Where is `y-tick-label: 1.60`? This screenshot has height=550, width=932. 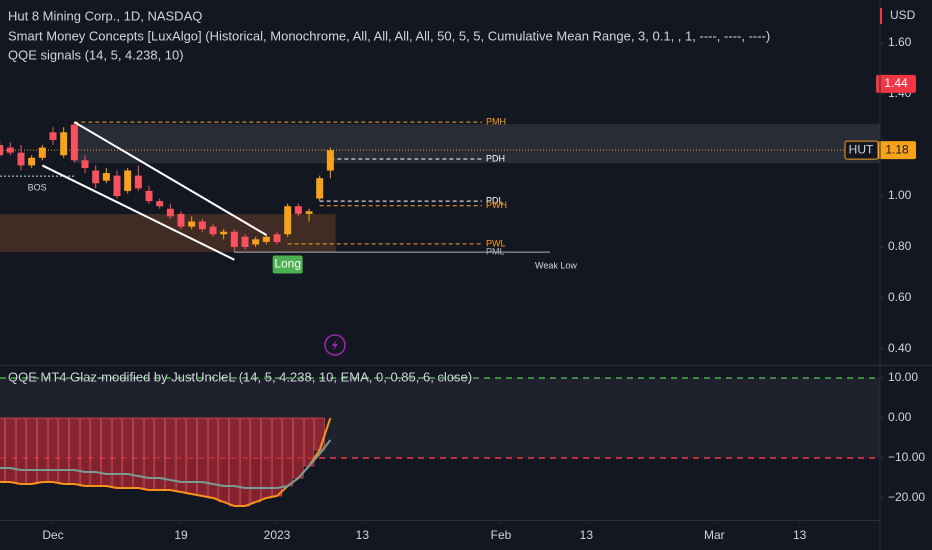 y-tick-label: 1.60 is located at coordinates (900, 42).